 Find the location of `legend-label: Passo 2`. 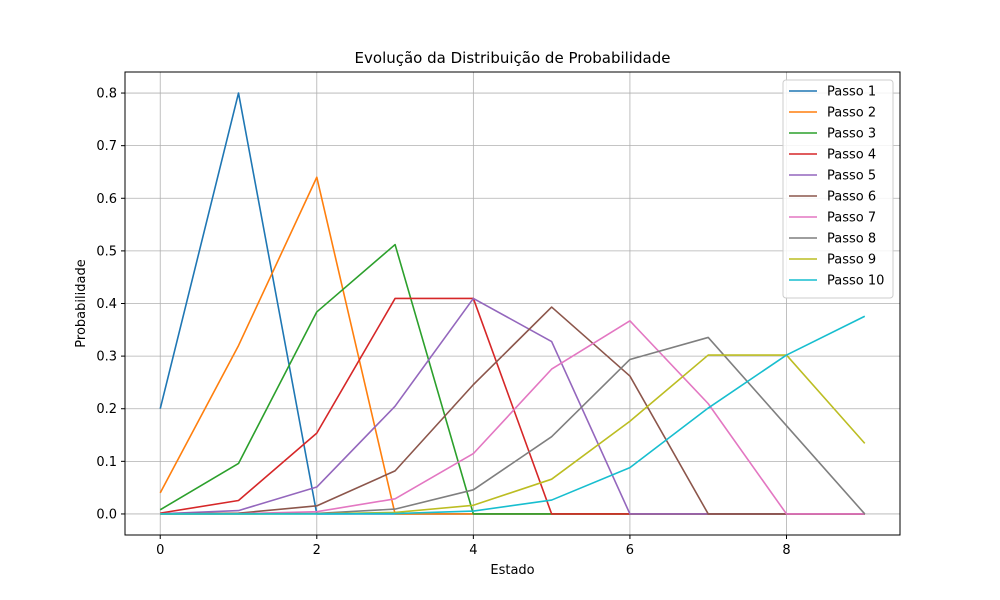

legend-label: Passo 2 is located at coordinates (851, 113).